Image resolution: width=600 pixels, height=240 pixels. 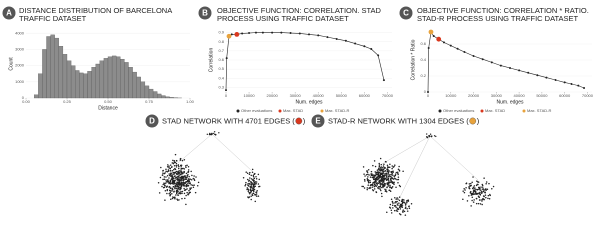 What do you see at coordinates (318, 121) in the screenshot?
I see `panel-badge` at bounding box center [318, 121].